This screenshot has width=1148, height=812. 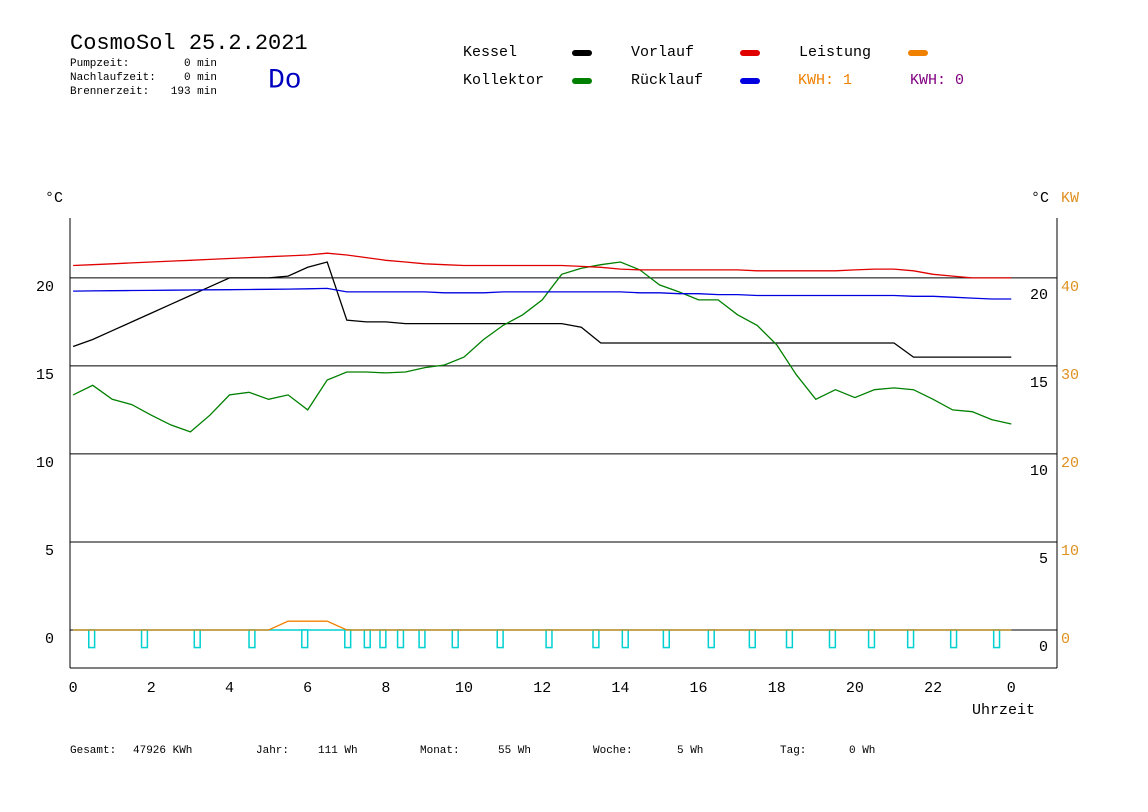 What do you see at coordinates (1043, 559) in the screenshot?
I see `y-tick-label-right: 5` at bounding box center [1043, 559].